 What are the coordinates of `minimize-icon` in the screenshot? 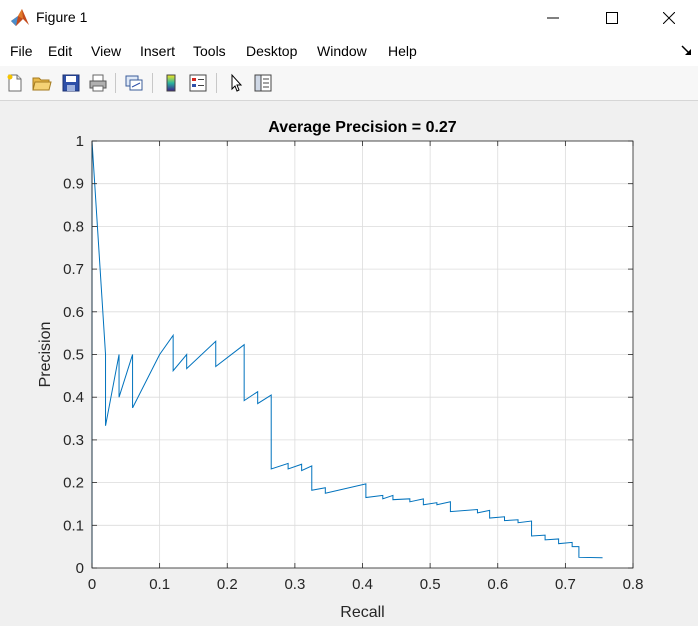 It's located at (553, 18).